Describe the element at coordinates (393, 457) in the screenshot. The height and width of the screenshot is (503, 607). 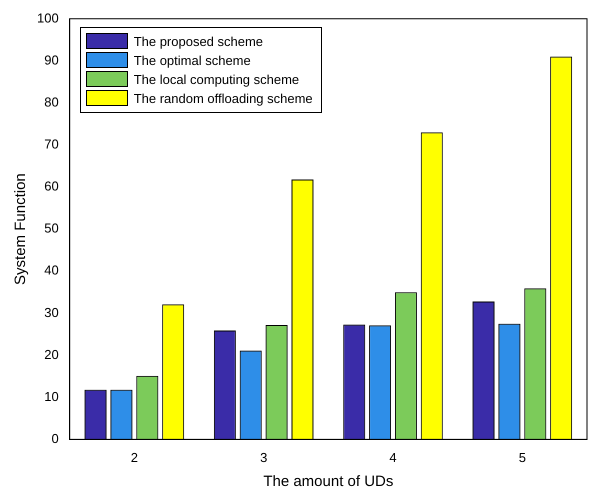
I see `x-tick-label: 4` at that location.